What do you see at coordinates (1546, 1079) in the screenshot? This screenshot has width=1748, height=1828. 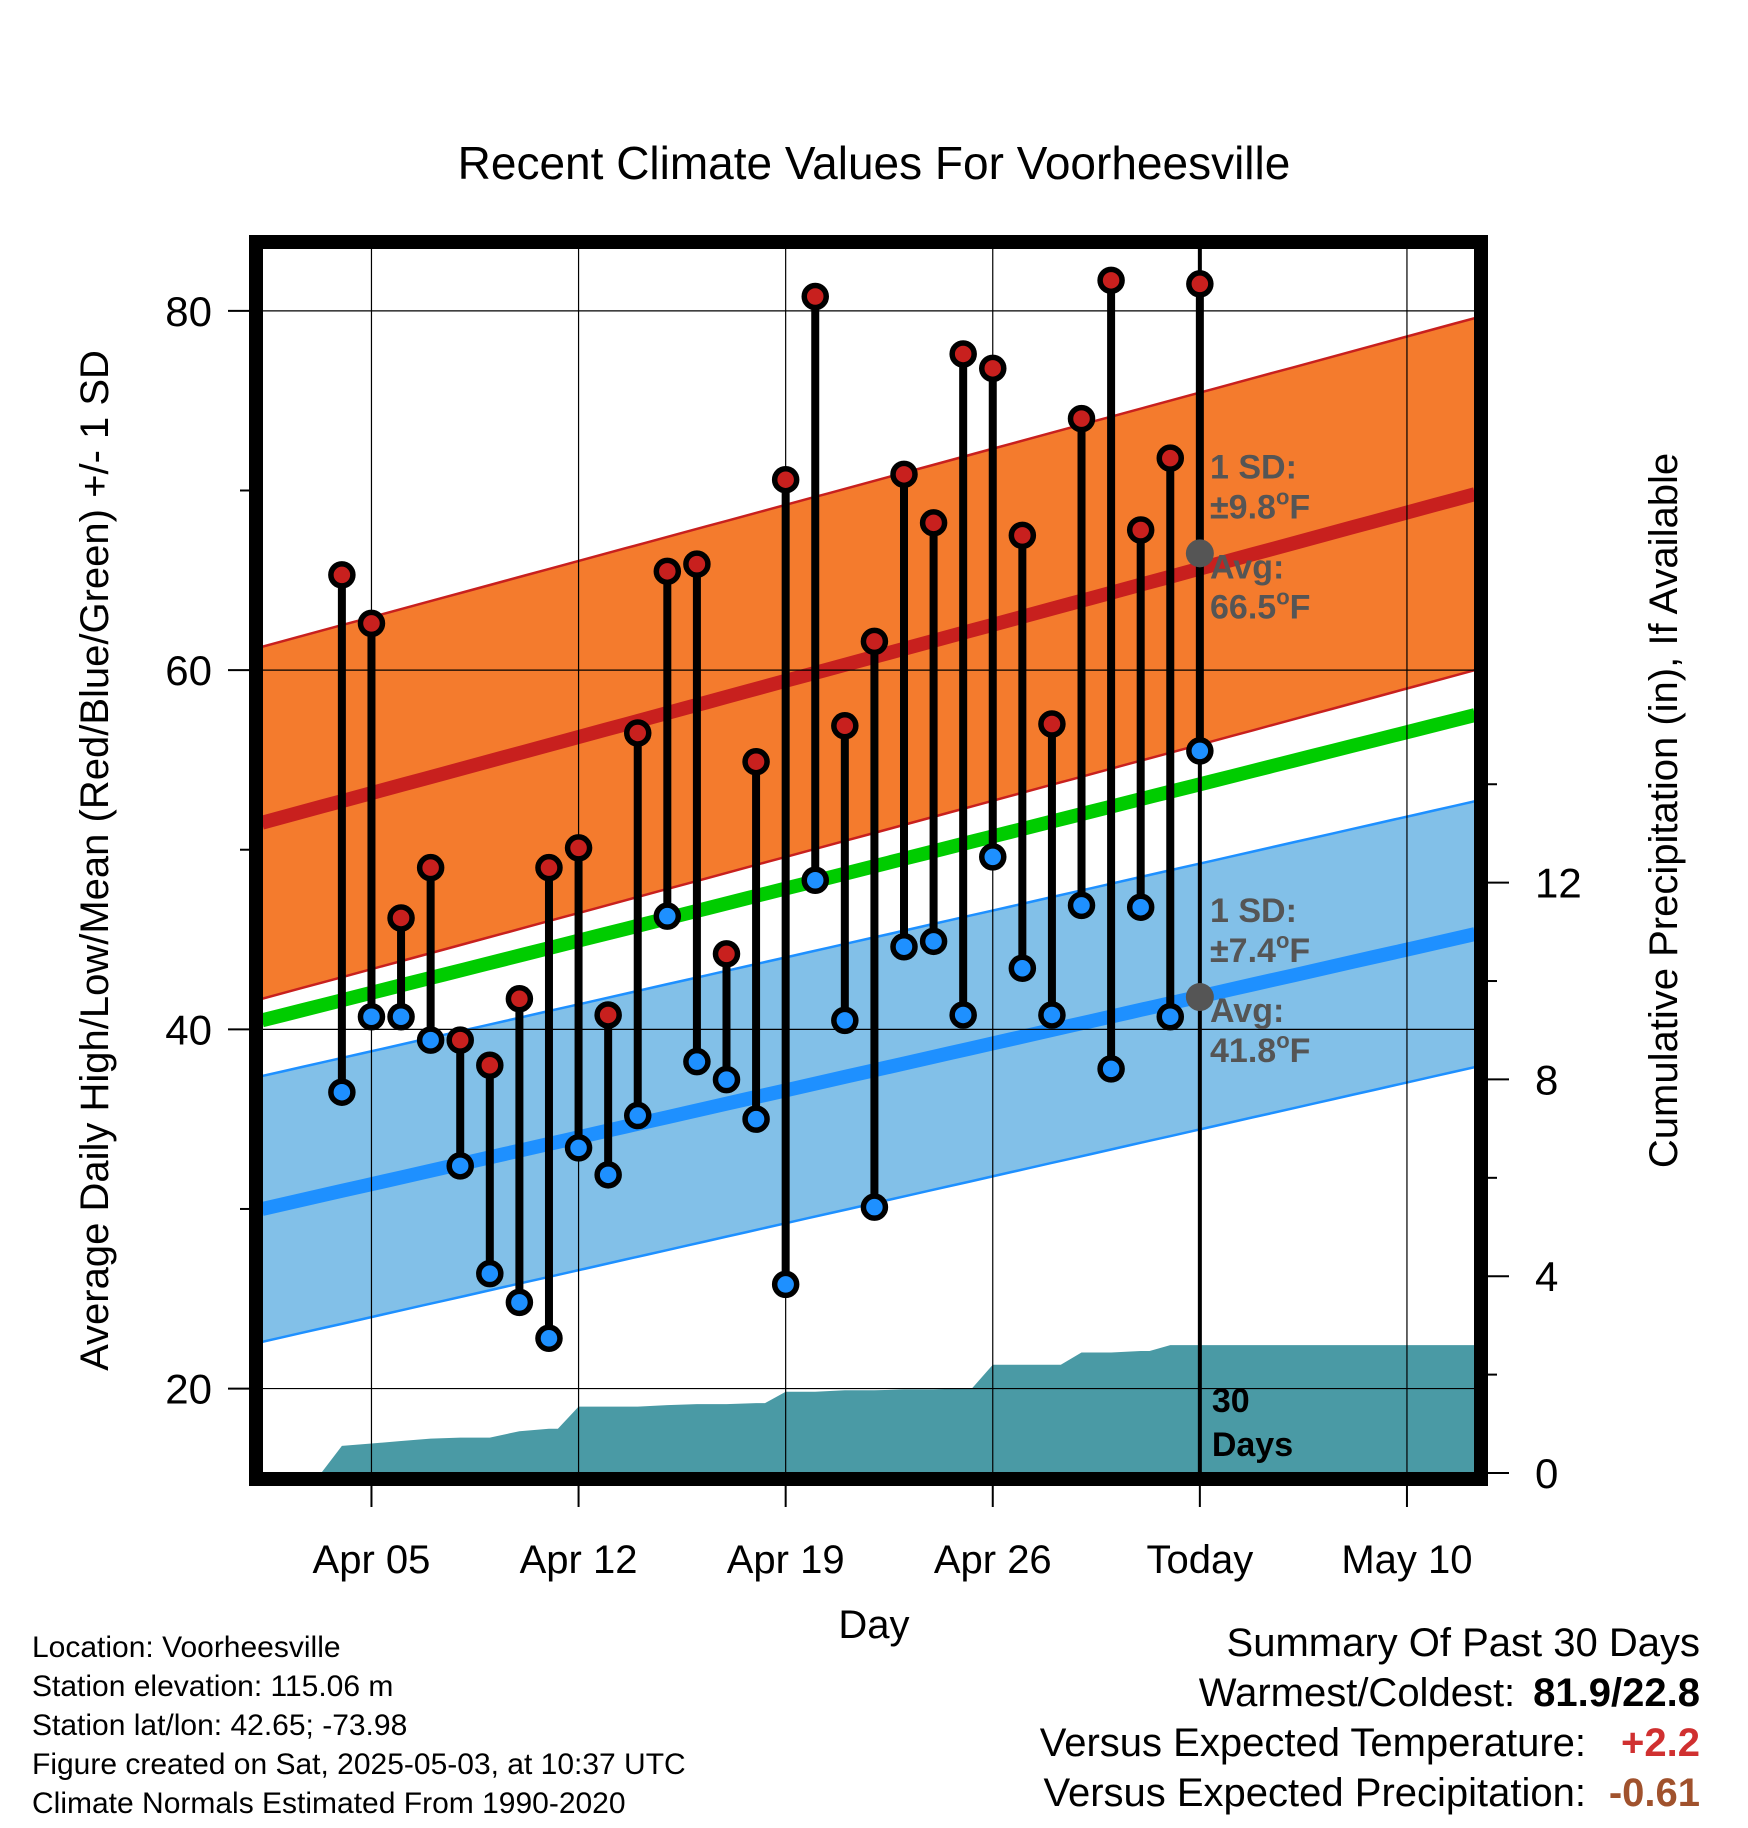 I see `y-right-tick-label: 8` at bounding box center [1546, 1079].